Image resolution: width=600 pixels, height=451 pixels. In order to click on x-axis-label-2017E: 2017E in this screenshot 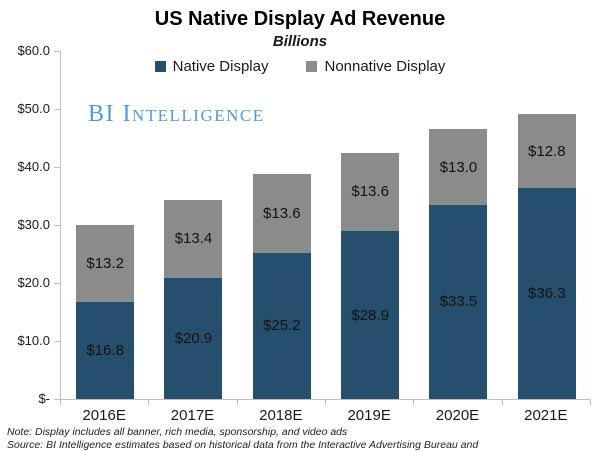, I will do `click(192, 415)`.